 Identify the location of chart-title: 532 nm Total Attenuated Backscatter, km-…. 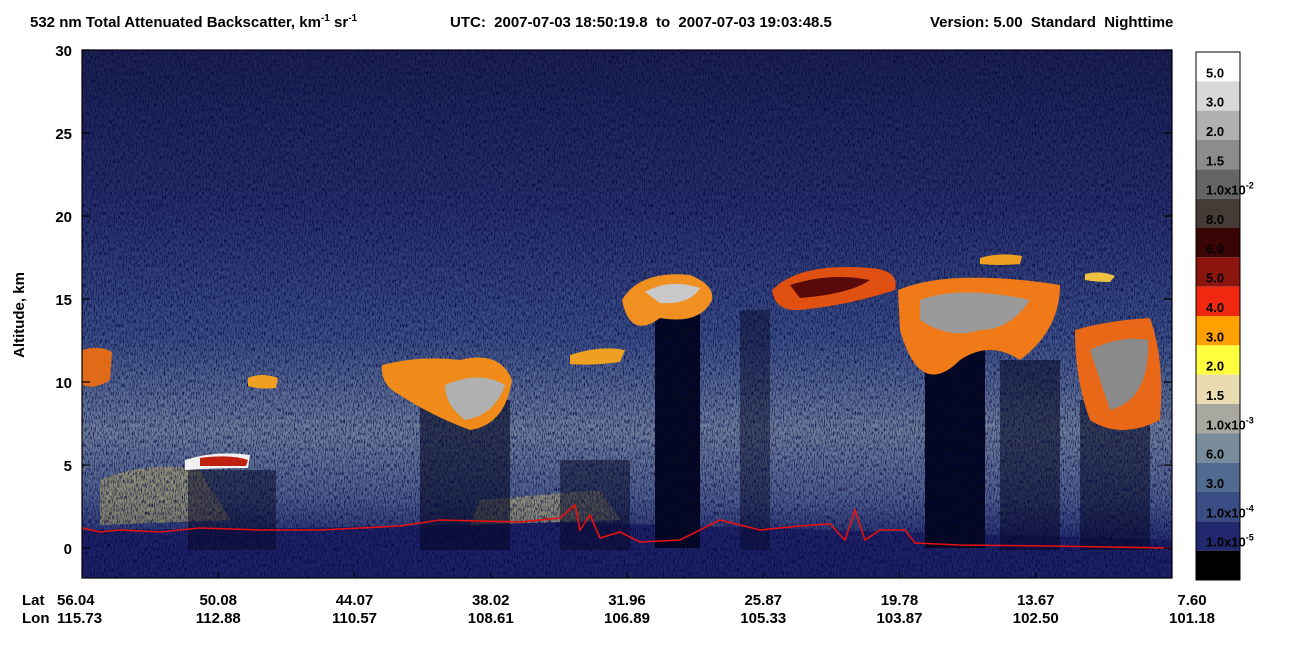
(194, 22).